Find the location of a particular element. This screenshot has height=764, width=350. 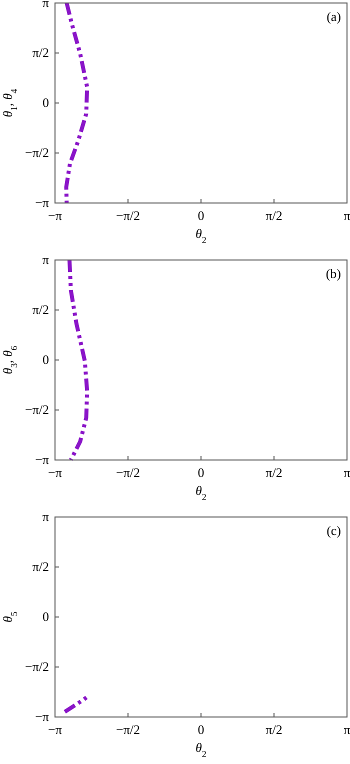

annotation: (a) is located at coordinates (333, 16).